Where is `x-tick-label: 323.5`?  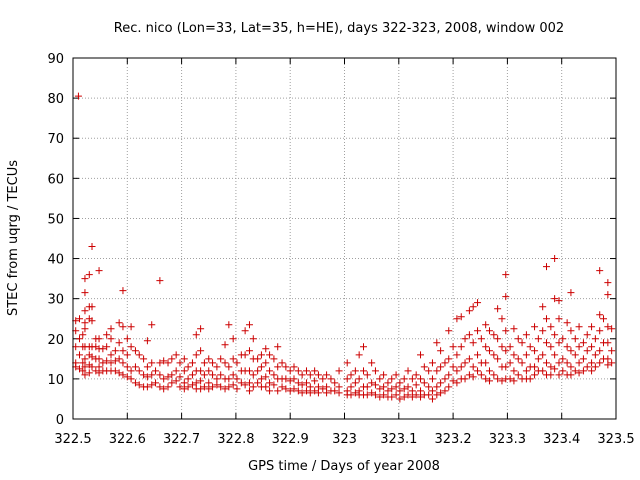
x-tick-label: 323.5 is located at coordinates (615, 439).